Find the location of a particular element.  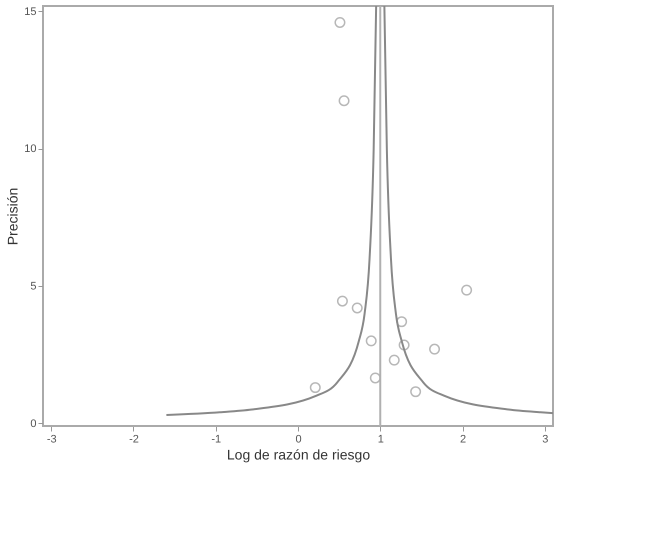

x-tick-label: 2 is located at coordinates (463, 440).